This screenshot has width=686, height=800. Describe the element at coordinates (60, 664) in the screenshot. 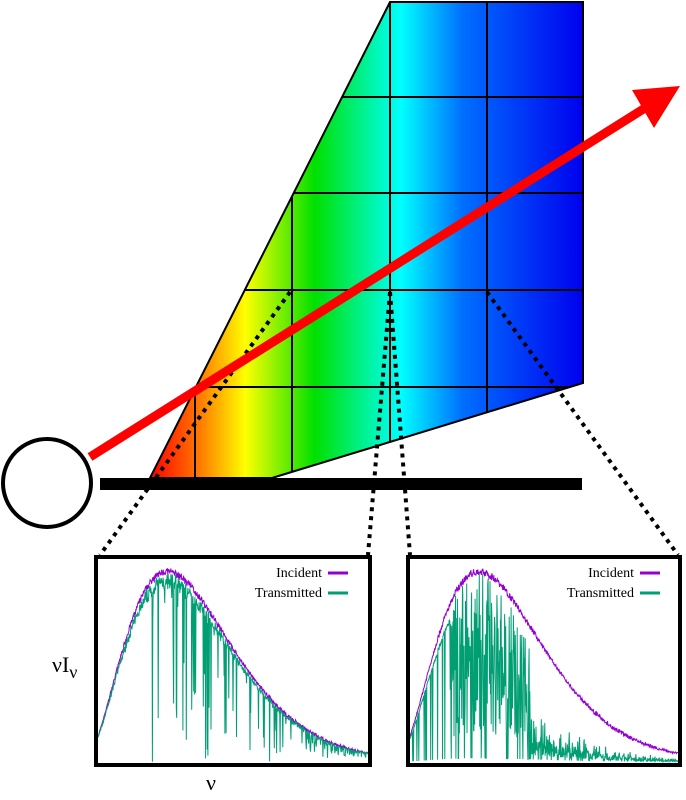

I see `y-axis-label-main: νI` at that location.